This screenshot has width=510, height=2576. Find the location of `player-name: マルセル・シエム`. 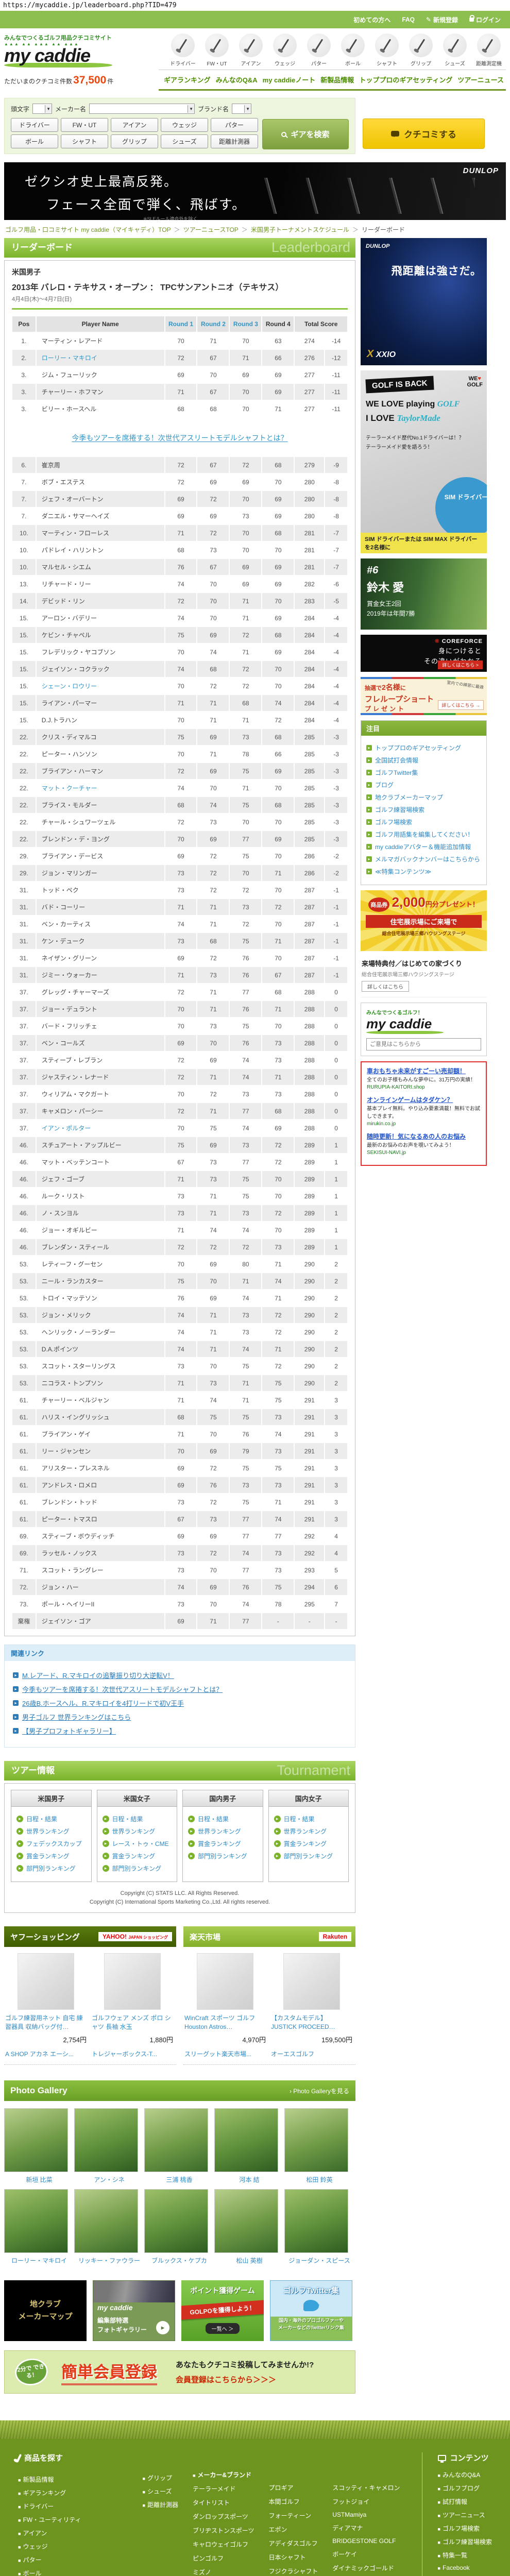

player-name: マルセル・シエム is located at coordinates (100, 567).